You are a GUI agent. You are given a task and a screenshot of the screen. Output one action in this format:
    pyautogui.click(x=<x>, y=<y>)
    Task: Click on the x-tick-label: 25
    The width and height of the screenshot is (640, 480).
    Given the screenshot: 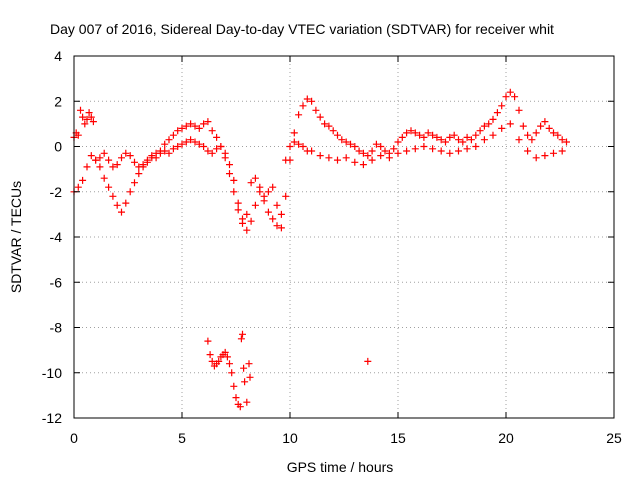 What is the action you would take?
    pyautogui.click(x=614, y=438)
    